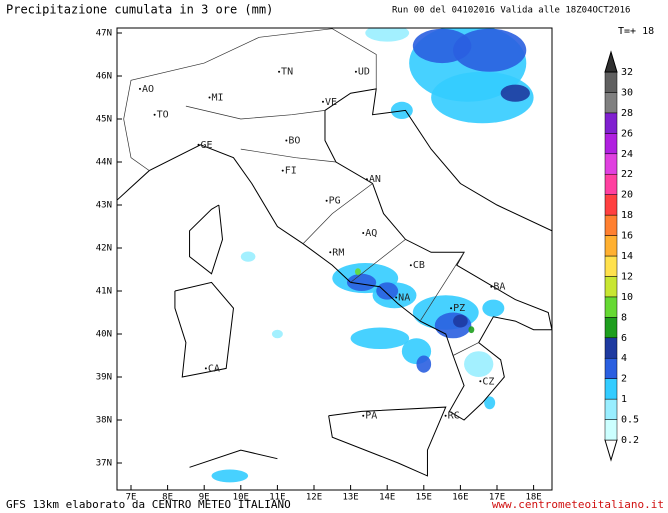 The height and width of the screenshot is (513, 668). What do you see at coordinates (104, 120) in the screenshot?
I see `lat-label: 45N` at bounding box center [104, 120].